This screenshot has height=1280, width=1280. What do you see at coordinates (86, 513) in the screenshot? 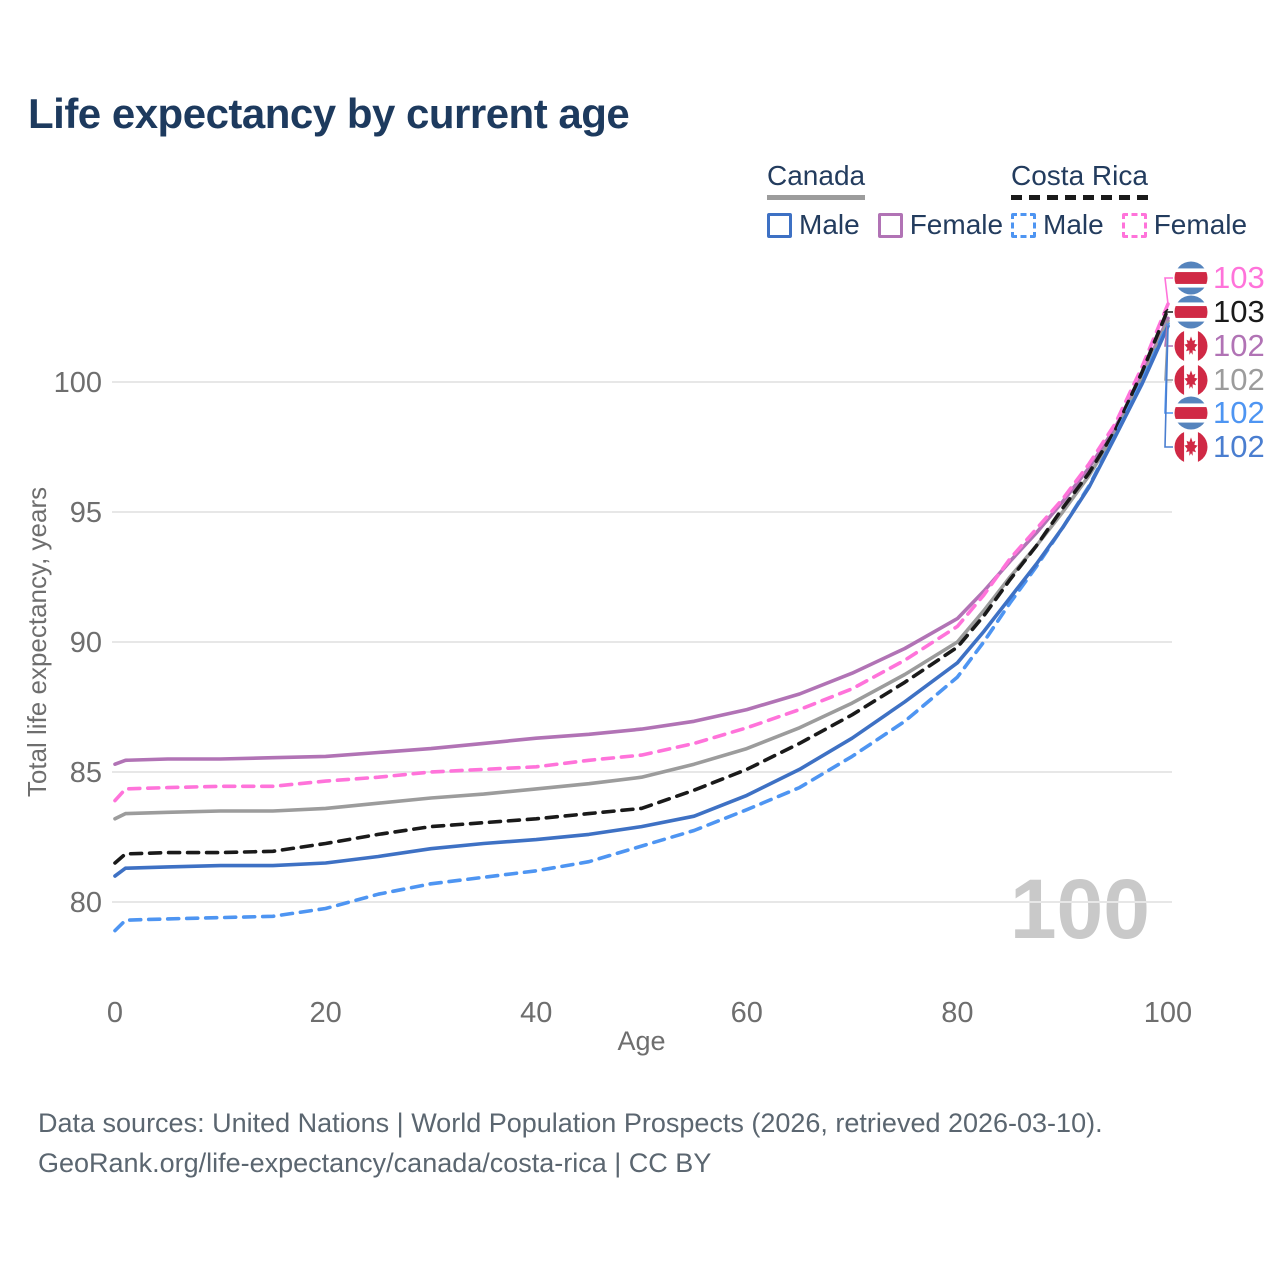
I see `y-tick-label-95: 95` at bounding box center [86, 513].